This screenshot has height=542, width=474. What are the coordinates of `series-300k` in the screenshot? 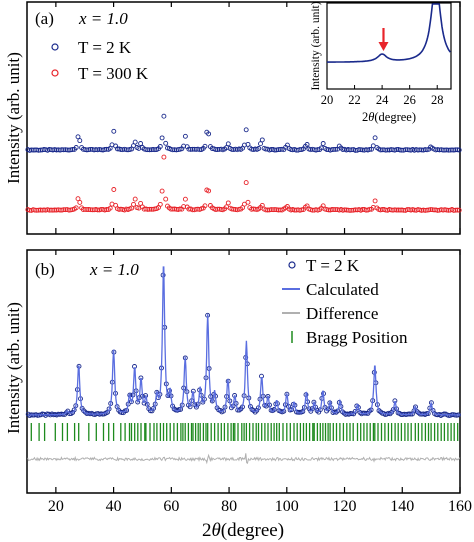 It's located at (243, 183).